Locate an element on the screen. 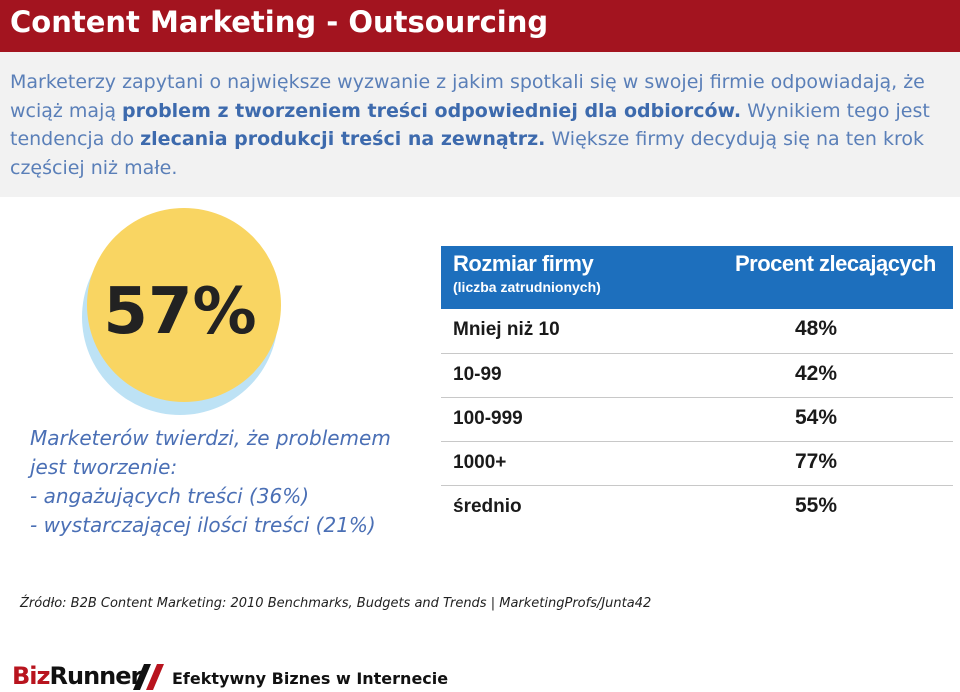 This screenshot has height=692, width=960. cell-percent: 55% is located at coordinates (816, 505).